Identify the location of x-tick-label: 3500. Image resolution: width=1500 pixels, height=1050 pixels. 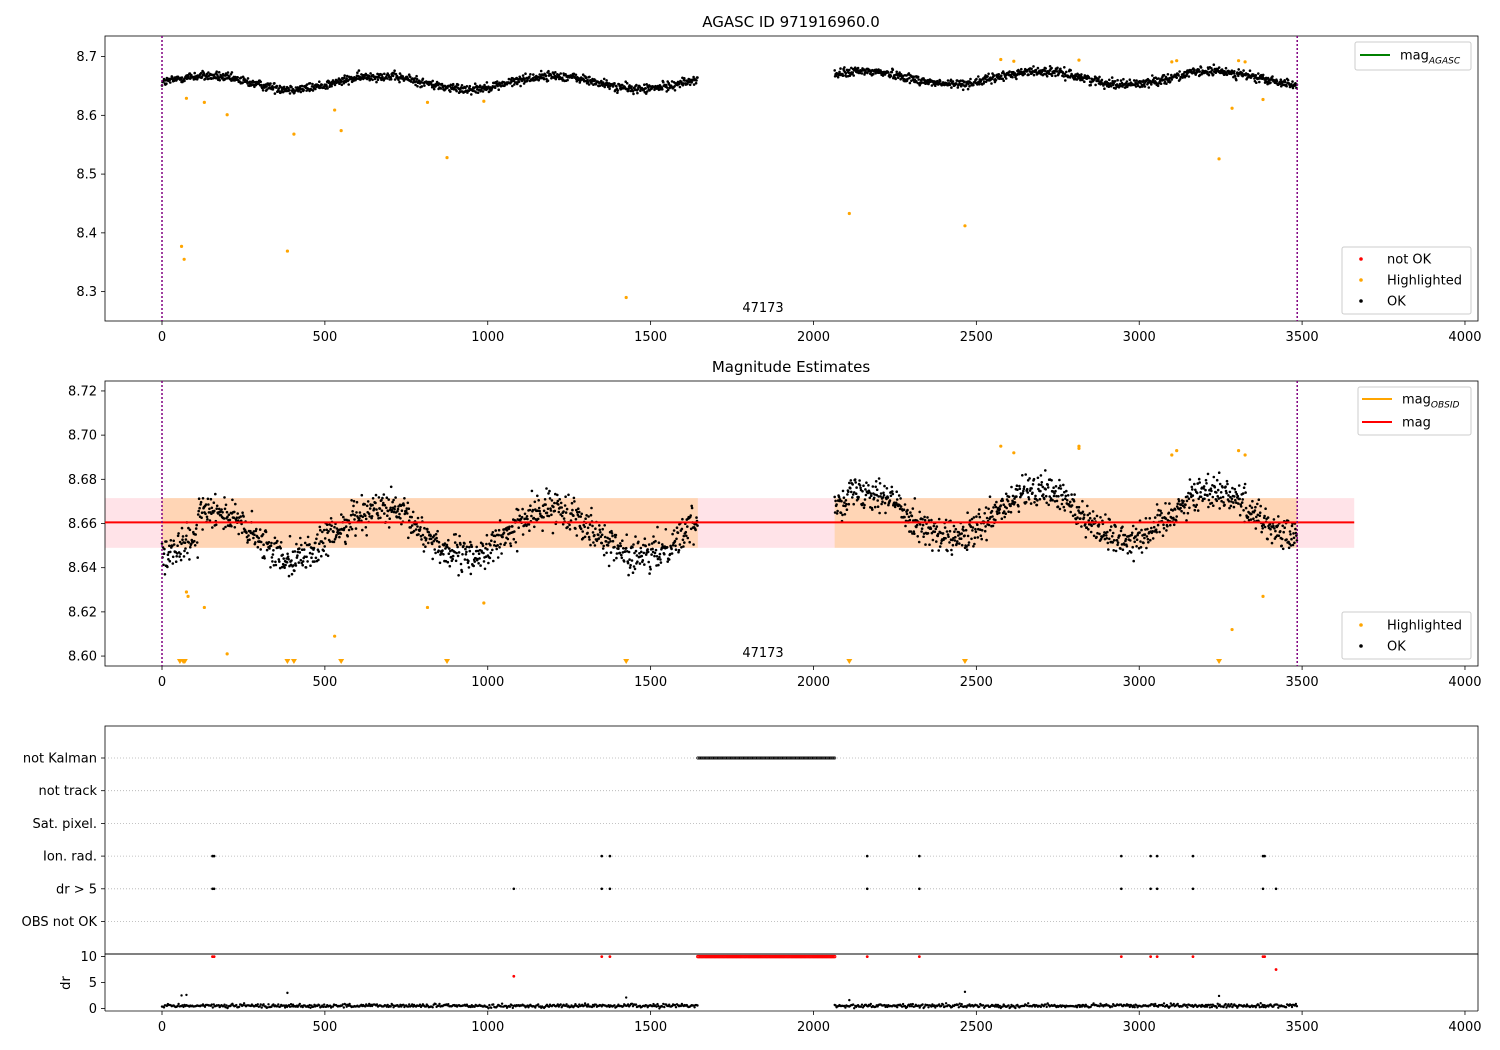
(1302, 682).